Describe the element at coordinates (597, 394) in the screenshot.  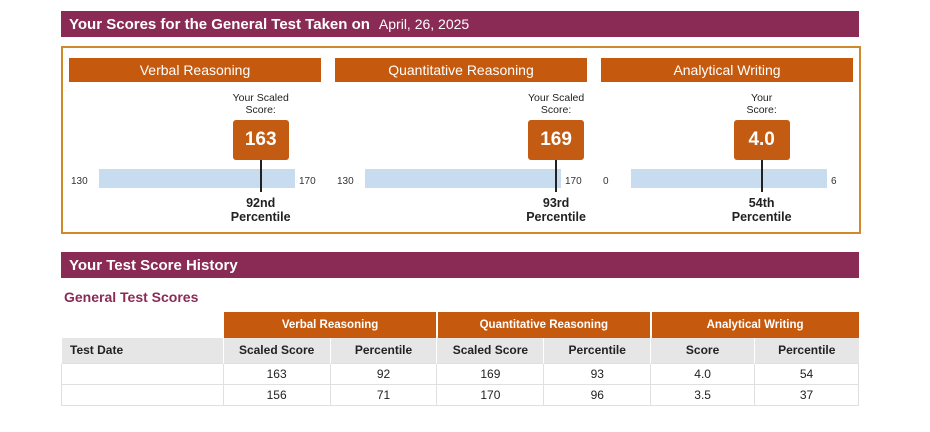
I see `cell-quant-percentile: 96` at that location.